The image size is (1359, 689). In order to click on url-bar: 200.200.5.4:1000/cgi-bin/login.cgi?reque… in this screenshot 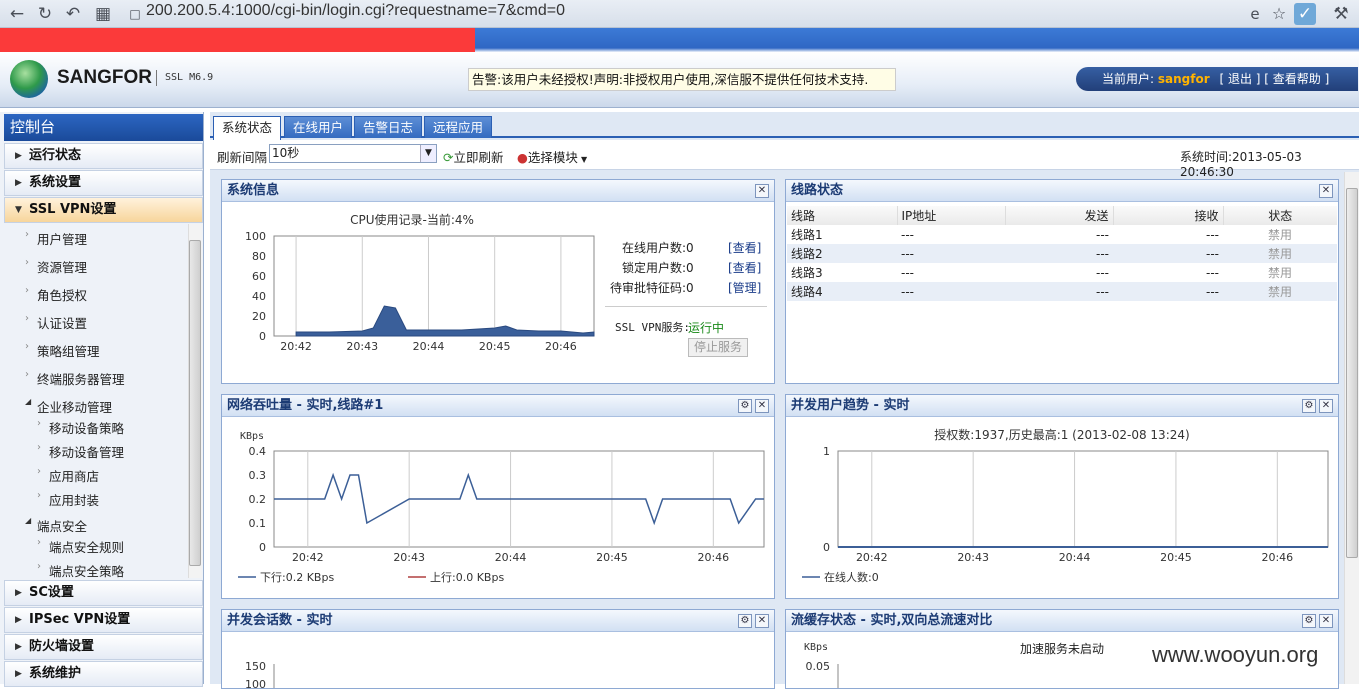, I will do `click(355, 10)`.